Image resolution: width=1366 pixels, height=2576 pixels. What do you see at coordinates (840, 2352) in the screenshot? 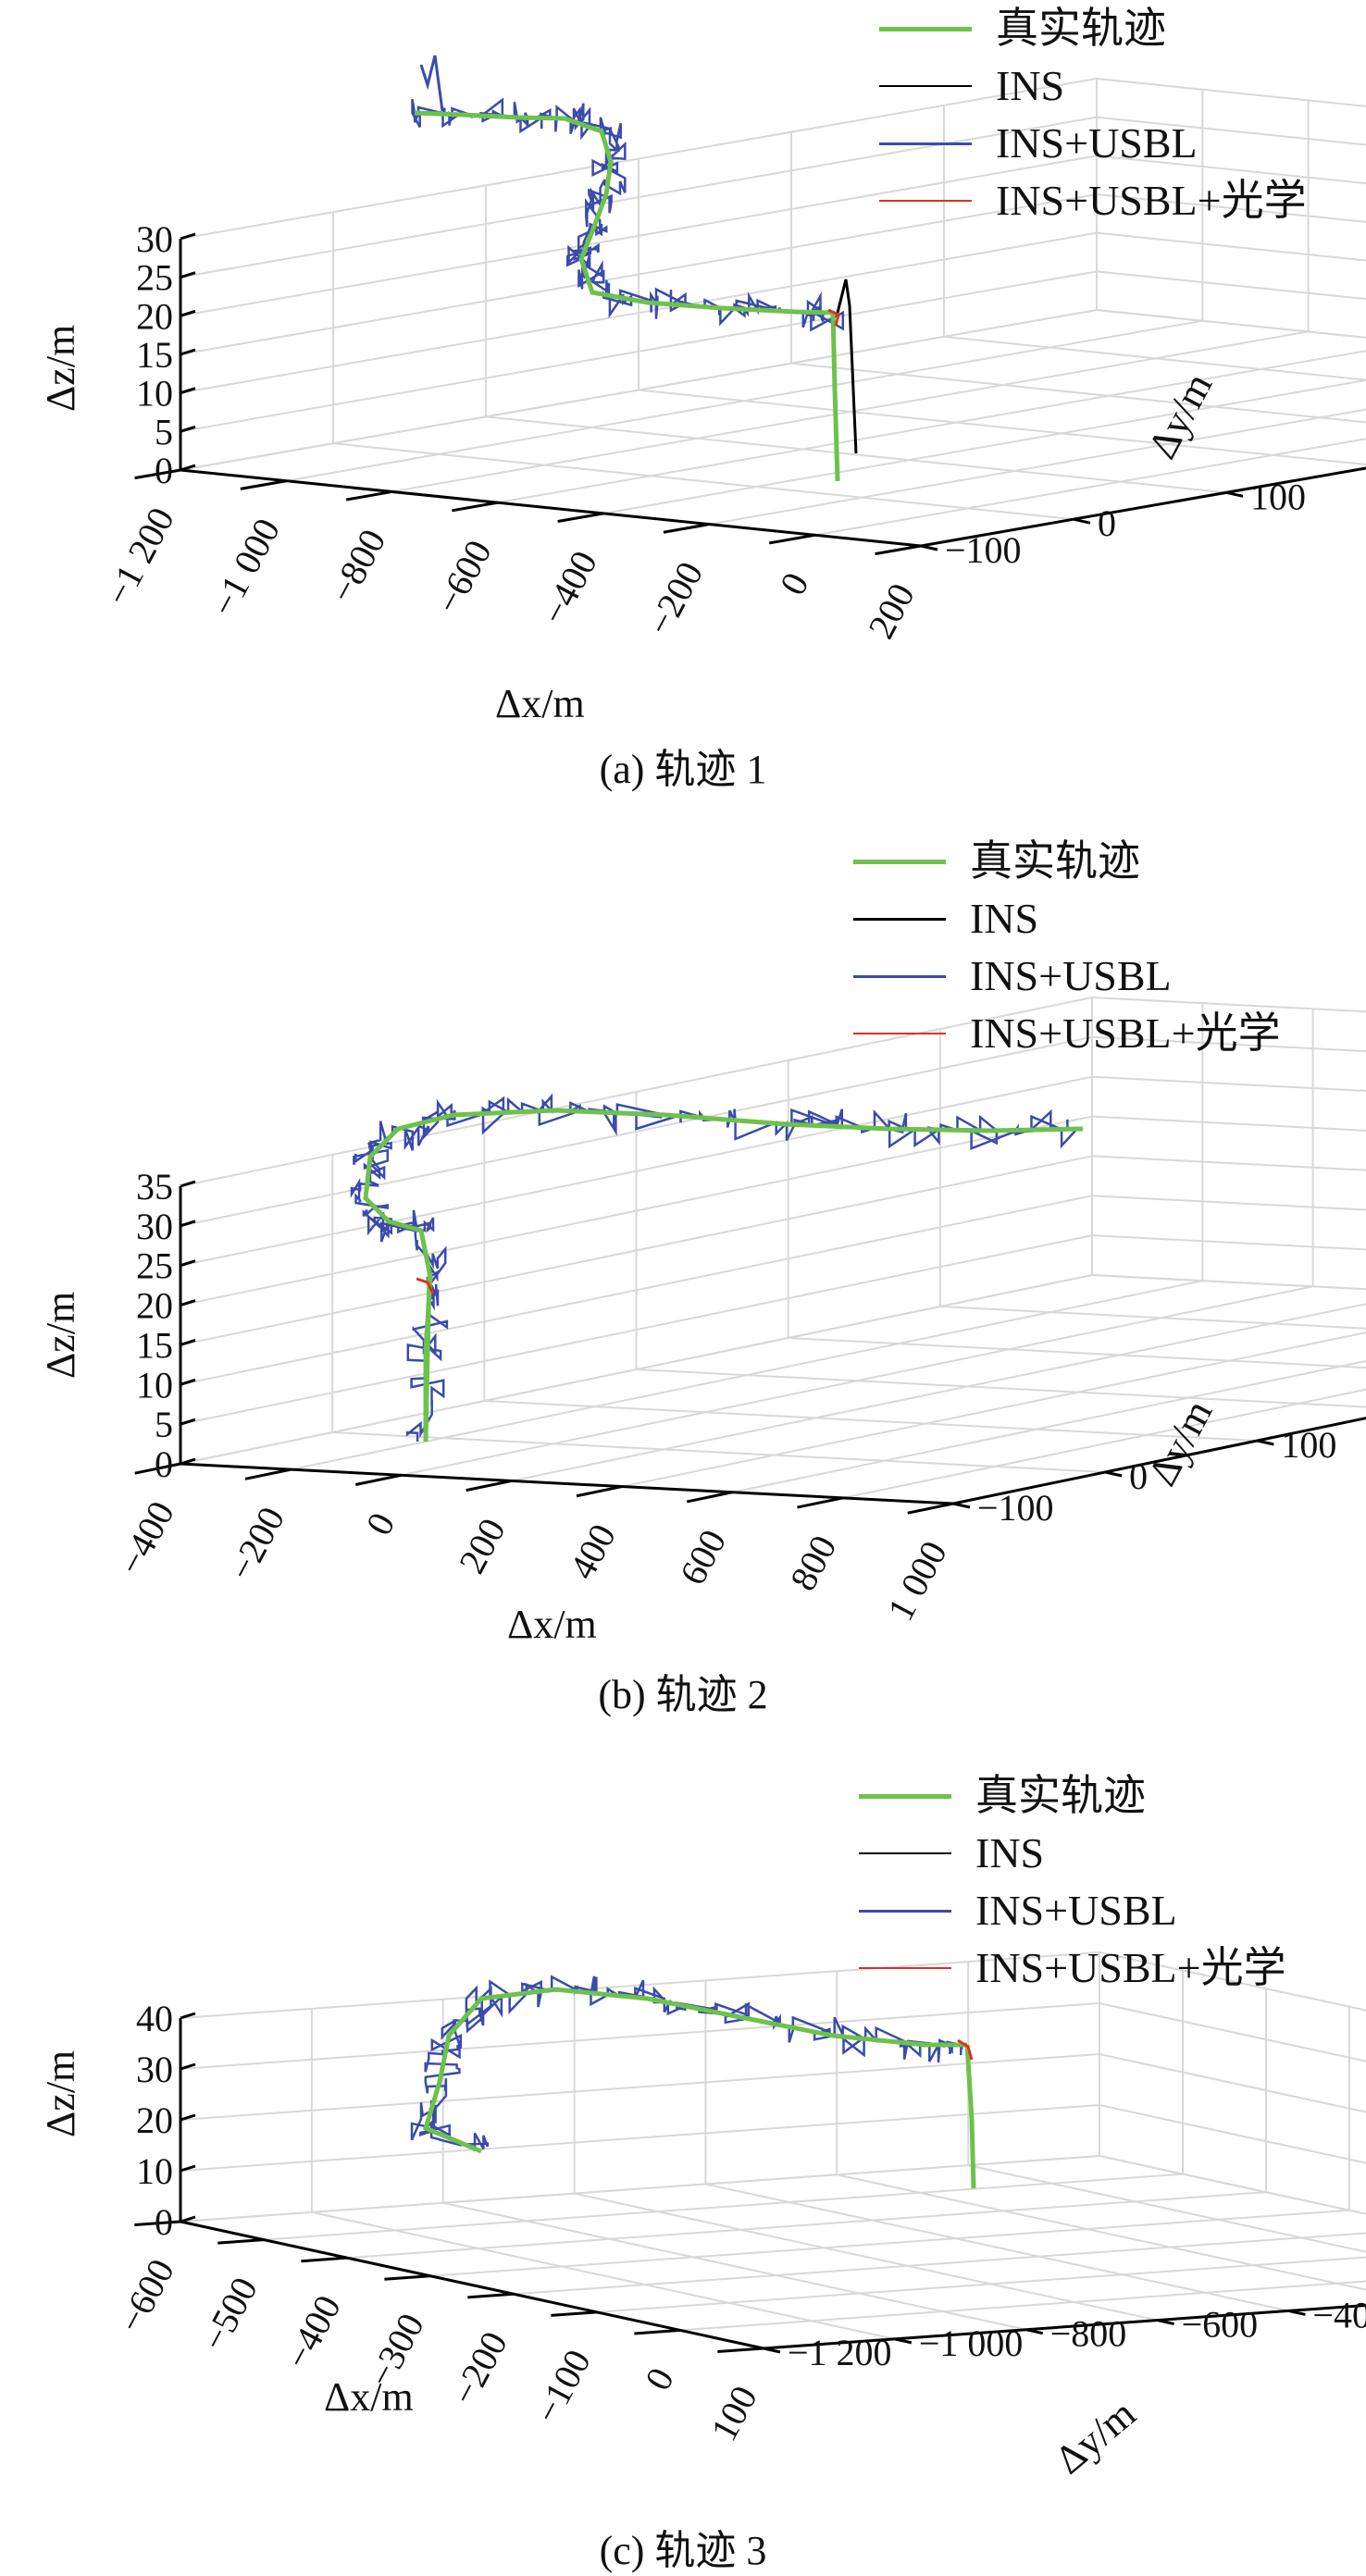
I see `chart-c-y-tick-label: −1 200` at bounding box center [840, 2352].